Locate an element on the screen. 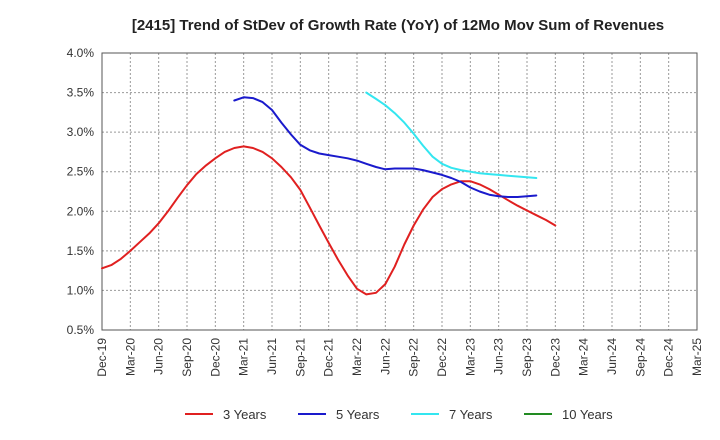 The height and width of the screenshot is (440, 720). x-tick-label: Sep-21 is located at coordinates (300, 357).